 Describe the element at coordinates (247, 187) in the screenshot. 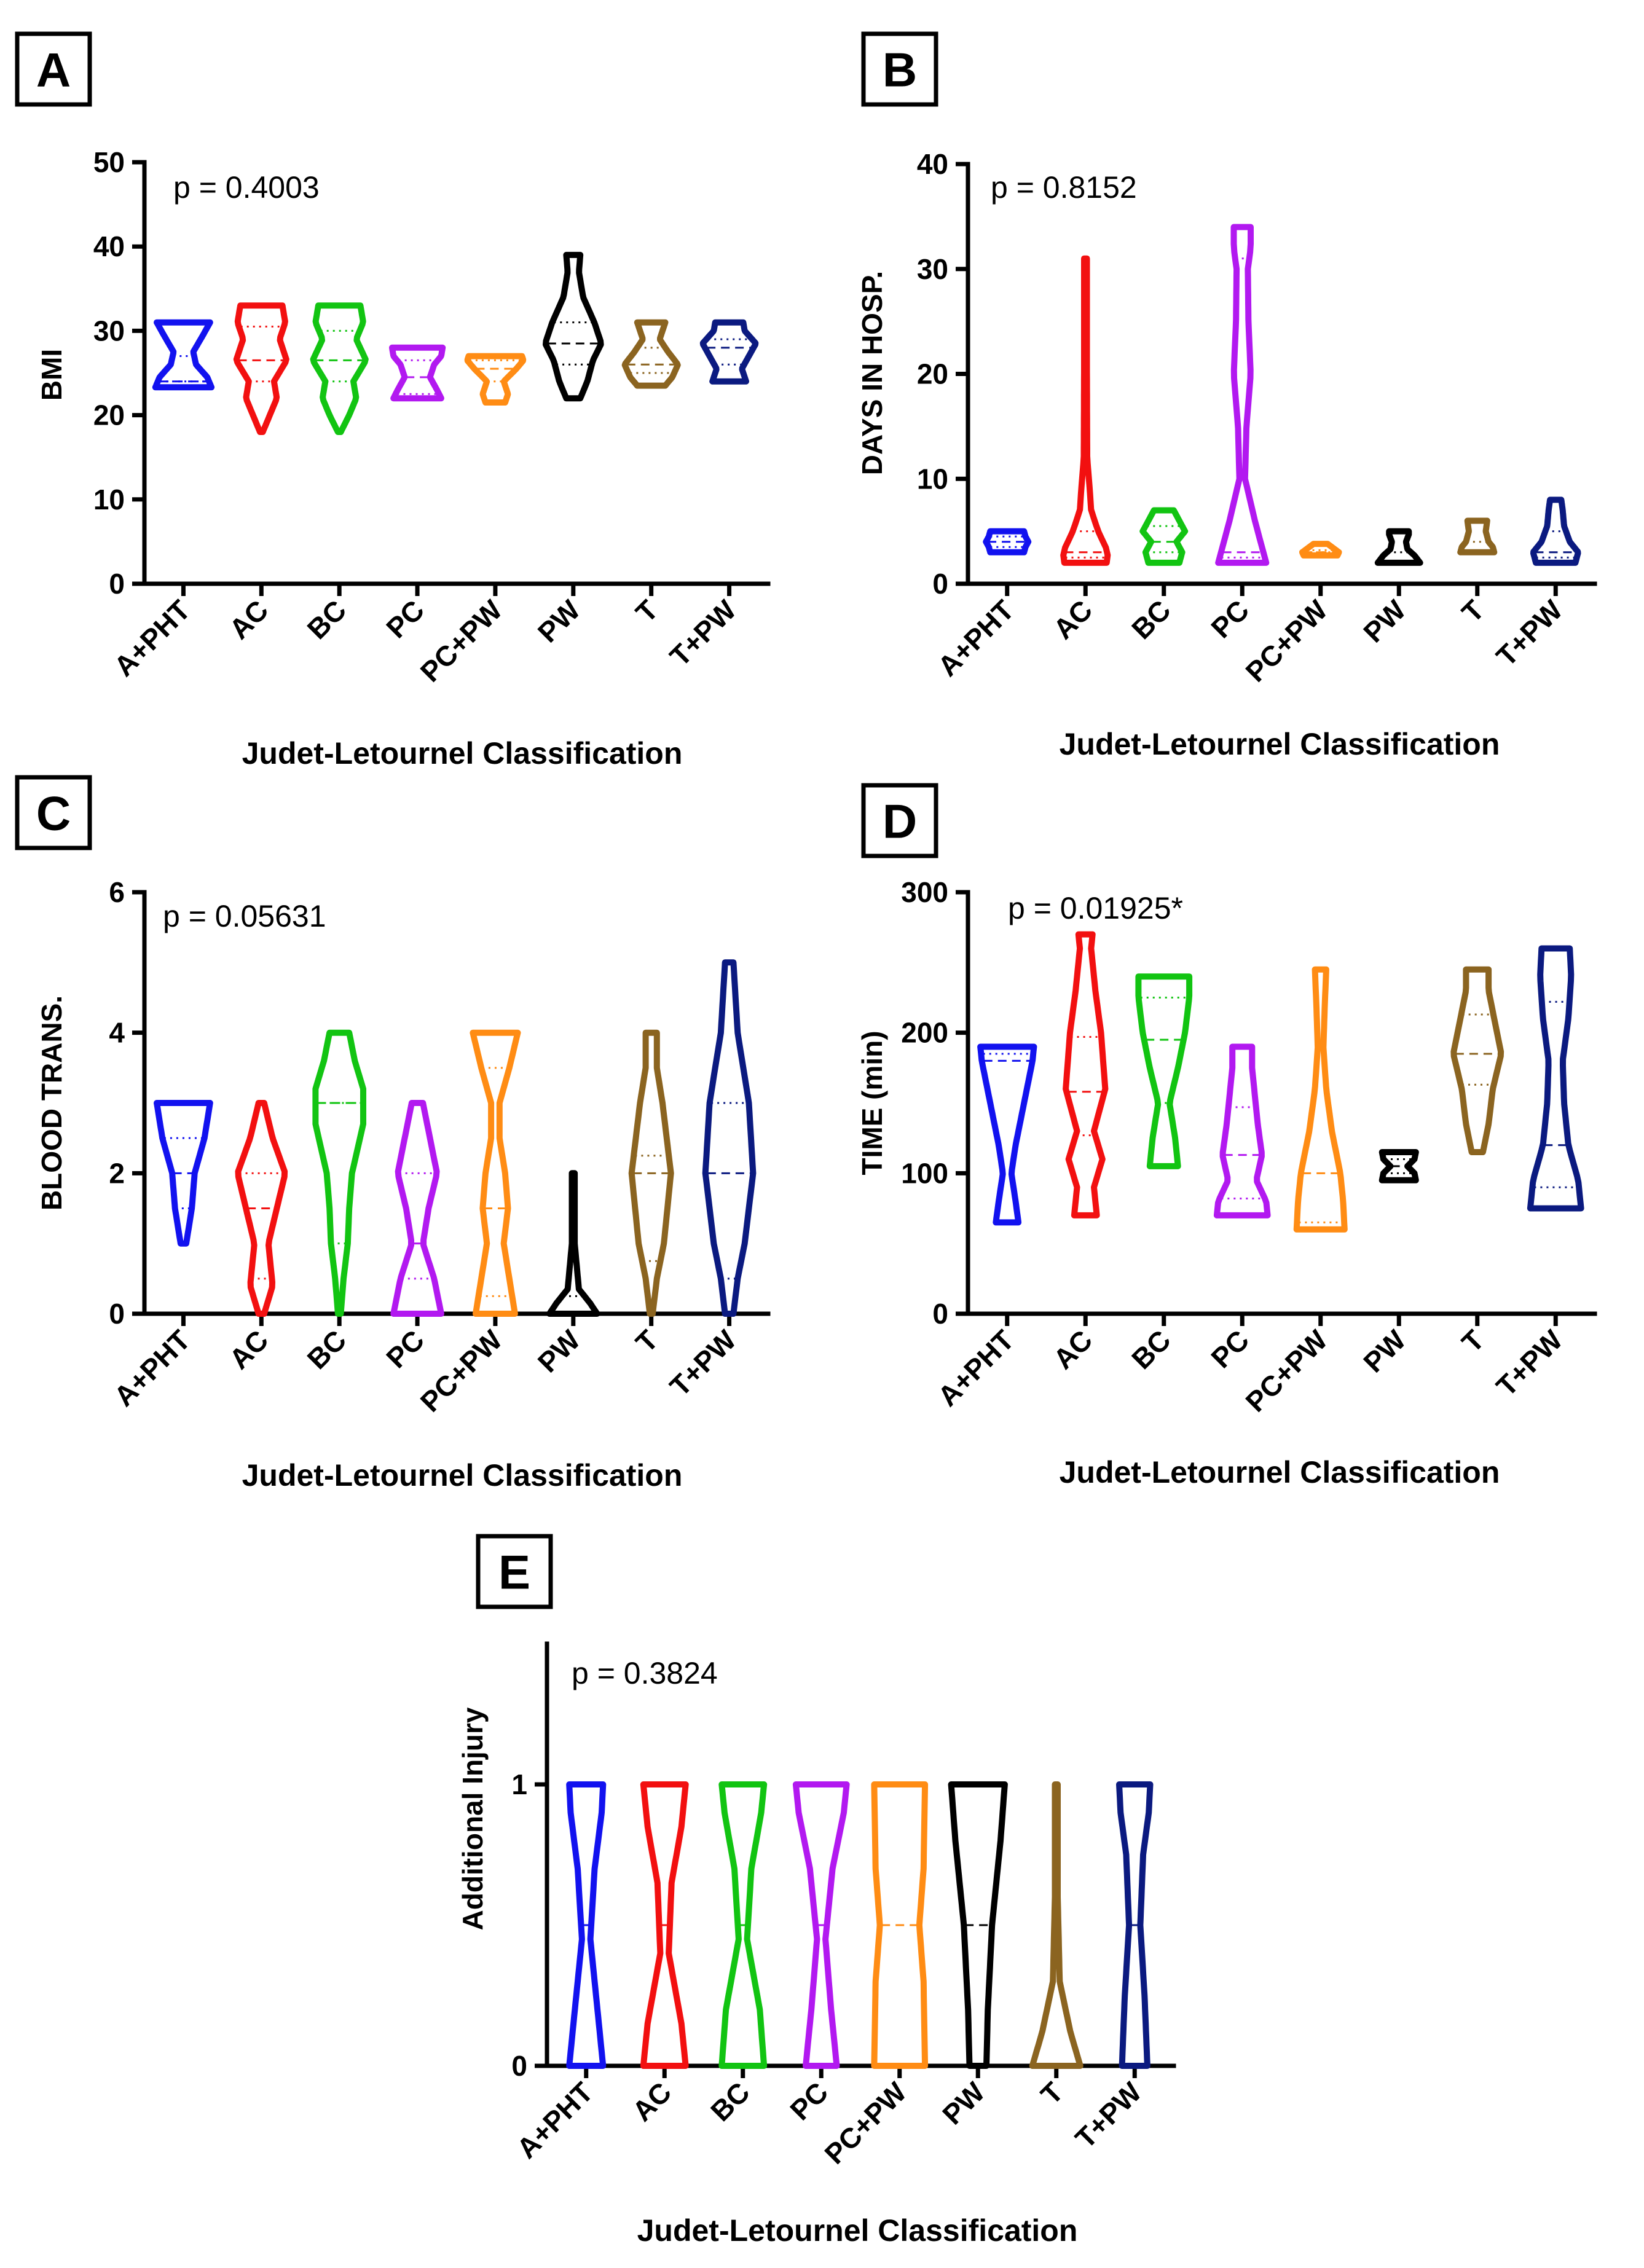

I see `p-value: p = 0.4003` at that location.